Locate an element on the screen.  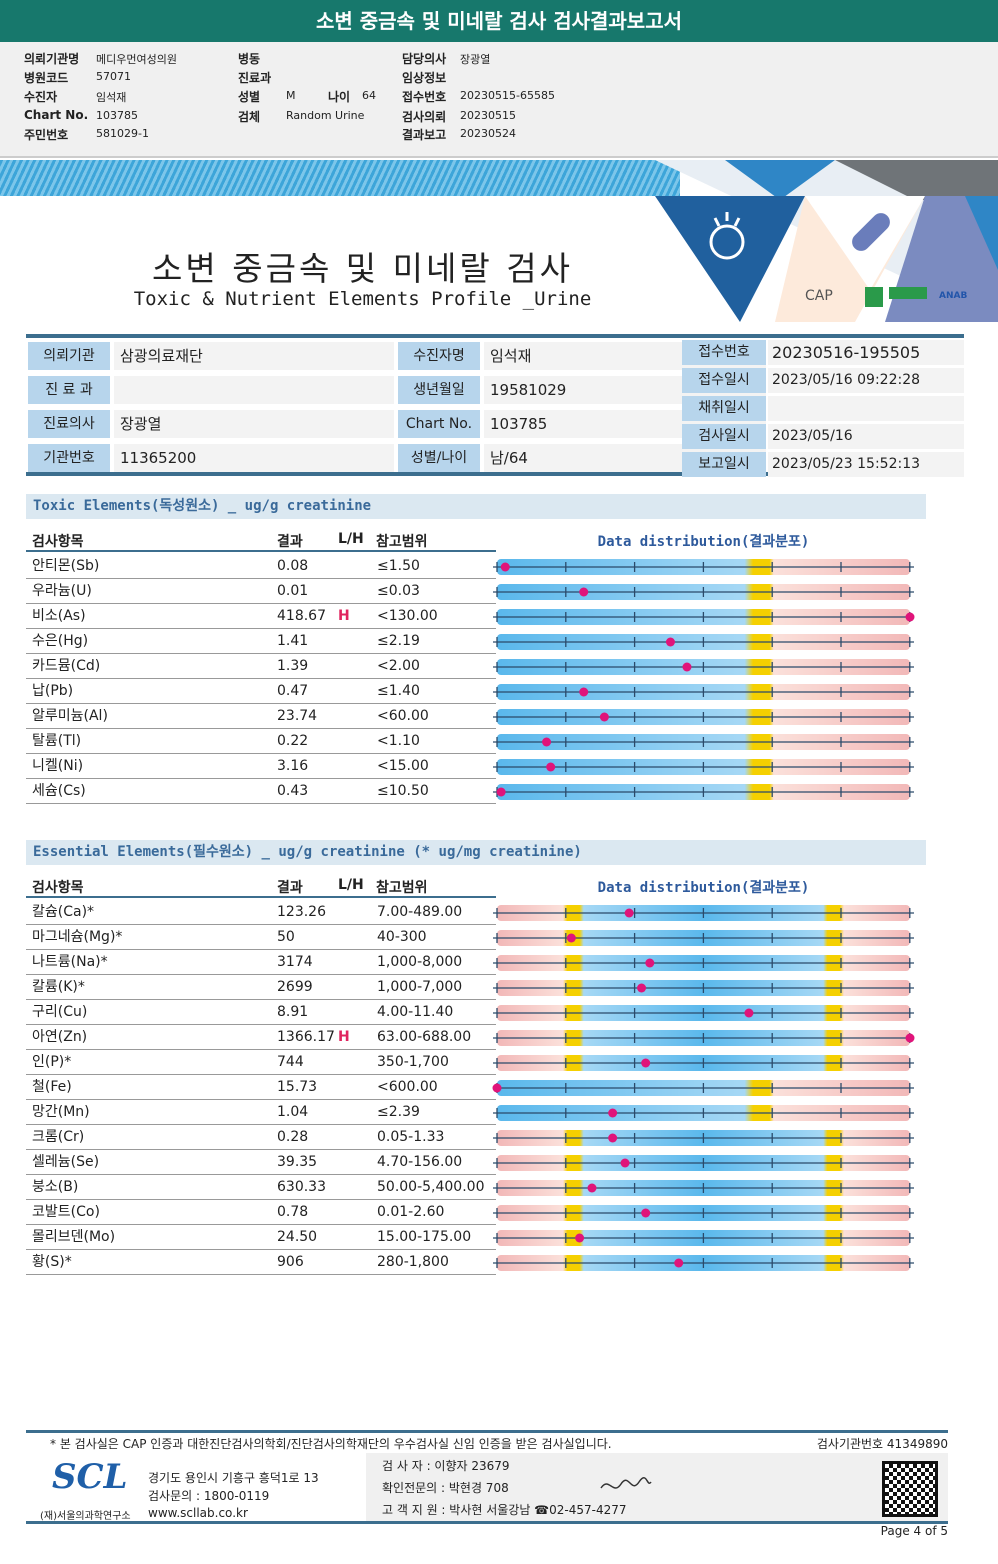
reference-range: 15.00-175.00 is located at coordinates (424, 1237).